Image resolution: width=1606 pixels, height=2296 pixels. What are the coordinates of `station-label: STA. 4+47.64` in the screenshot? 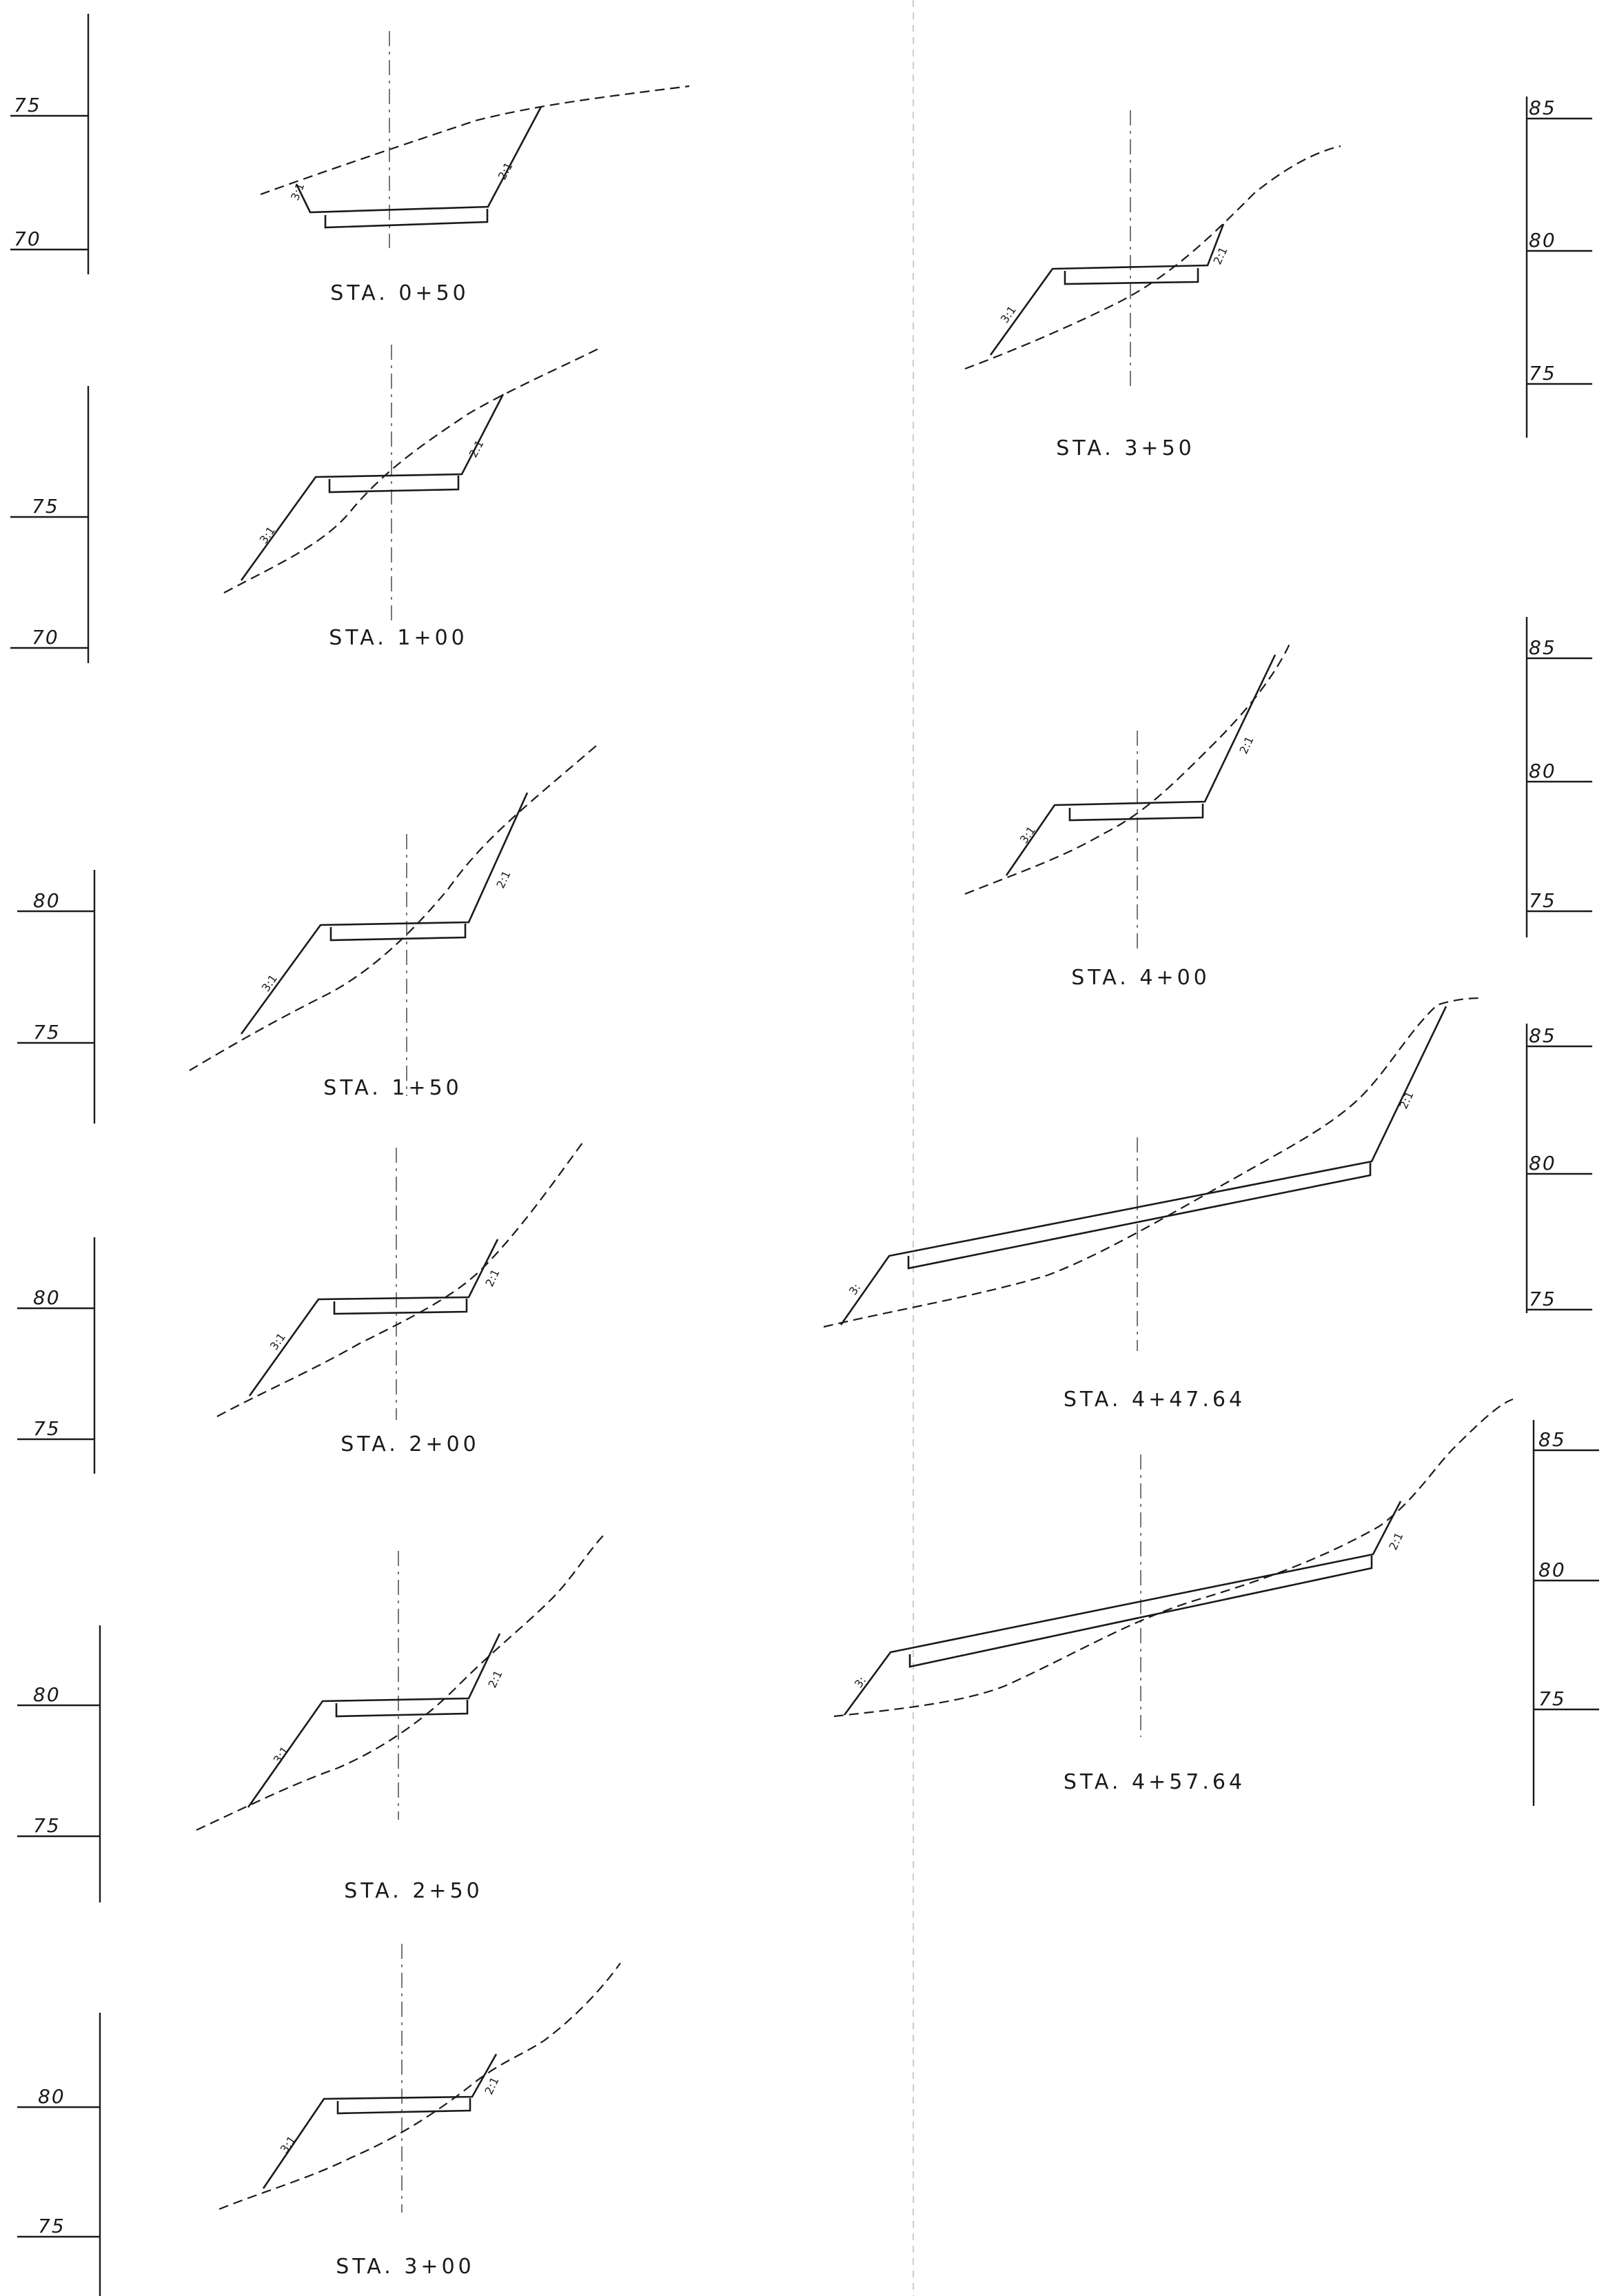 It's located at (1155, 1400).